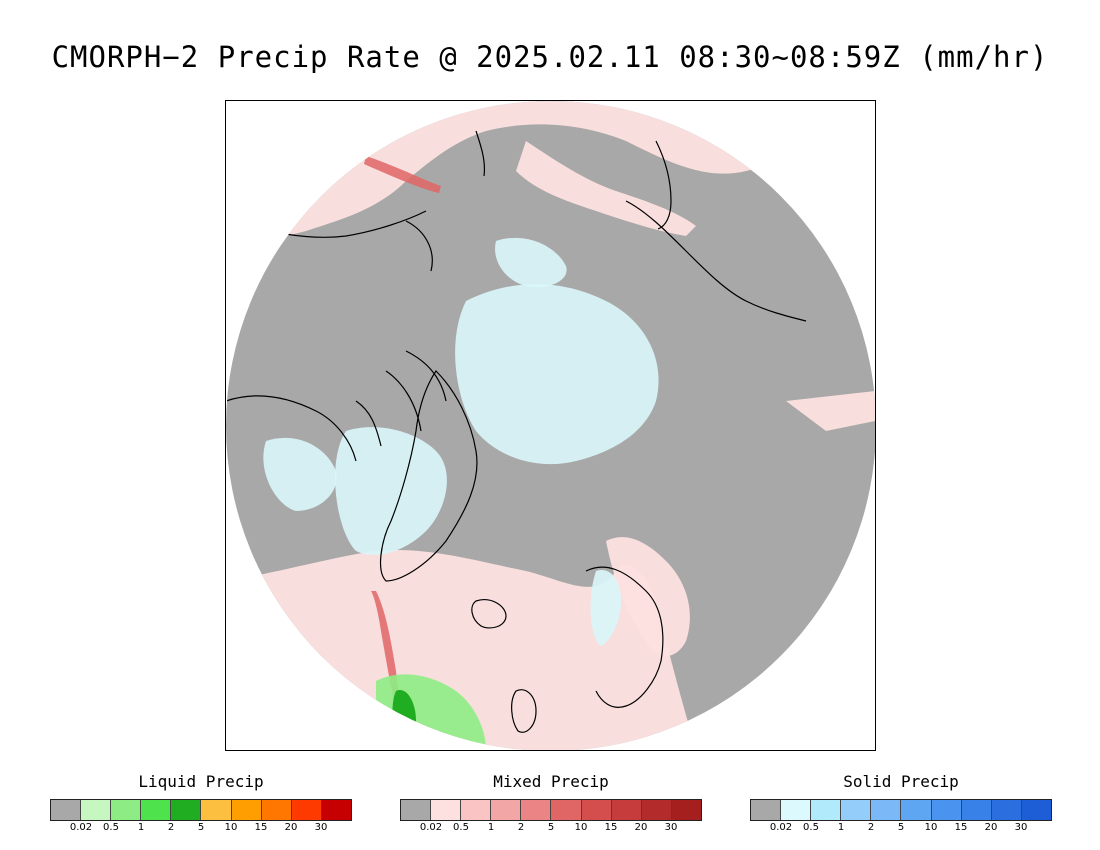 The width and height of the screenshot is (1100, 850). I want to click on legend-solid: Solid Precip 0.02 0.5 1 2 5 10 15 20 30, so click(901, 803).